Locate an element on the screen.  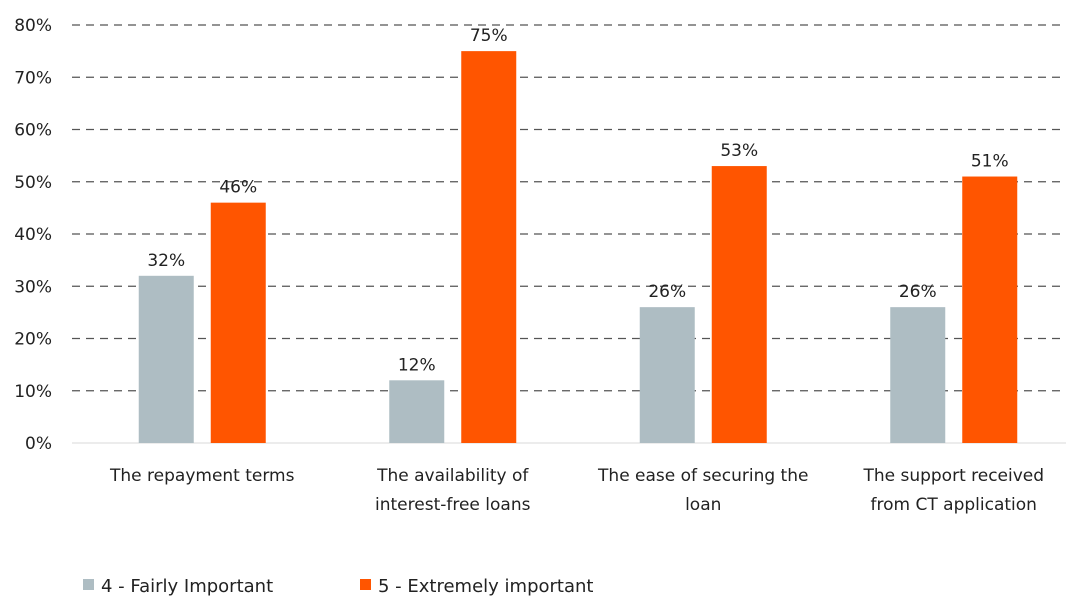
x-tick-label: The availability of is located at coordinates (452, 476).